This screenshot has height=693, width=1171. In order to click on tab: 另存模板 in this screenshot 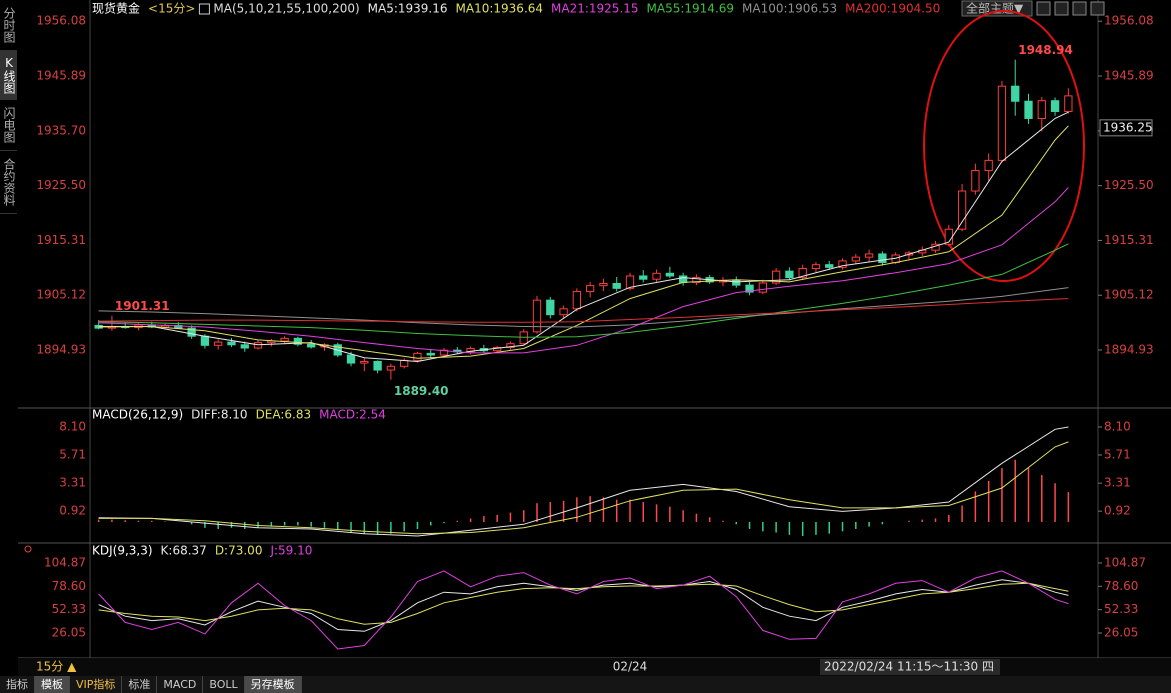, I will do `click(273, 684)`.